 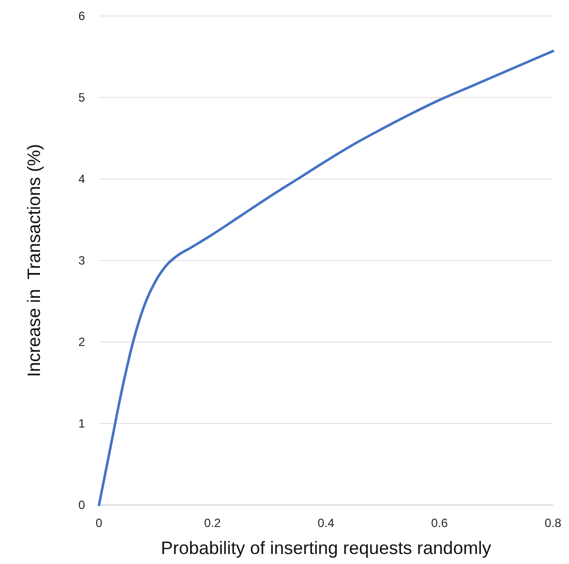 What do you see at coordinates (82, 505) in the screenshot?
I see `y-tick-label: 0` at bounding box center [82, 505].